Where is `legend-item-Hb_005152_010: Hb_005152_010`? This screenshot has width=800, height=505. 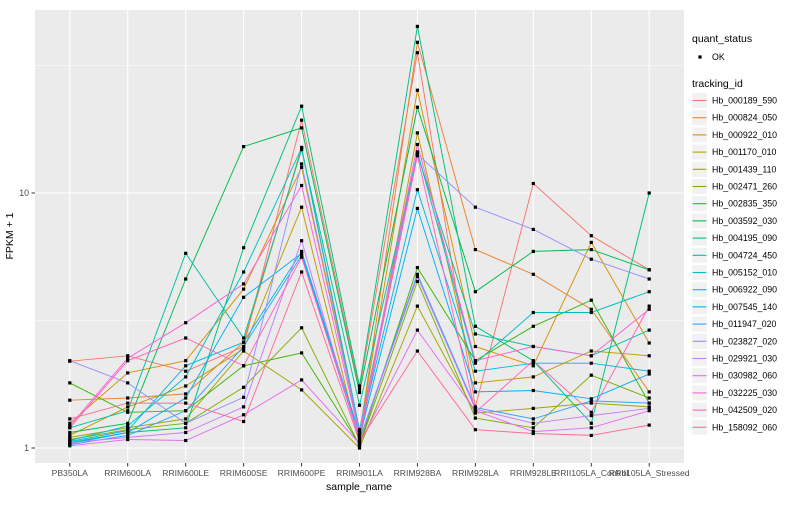
legend-item-Hb_005152_010: Hb_005152_010 is located at coordinates (734, 272).